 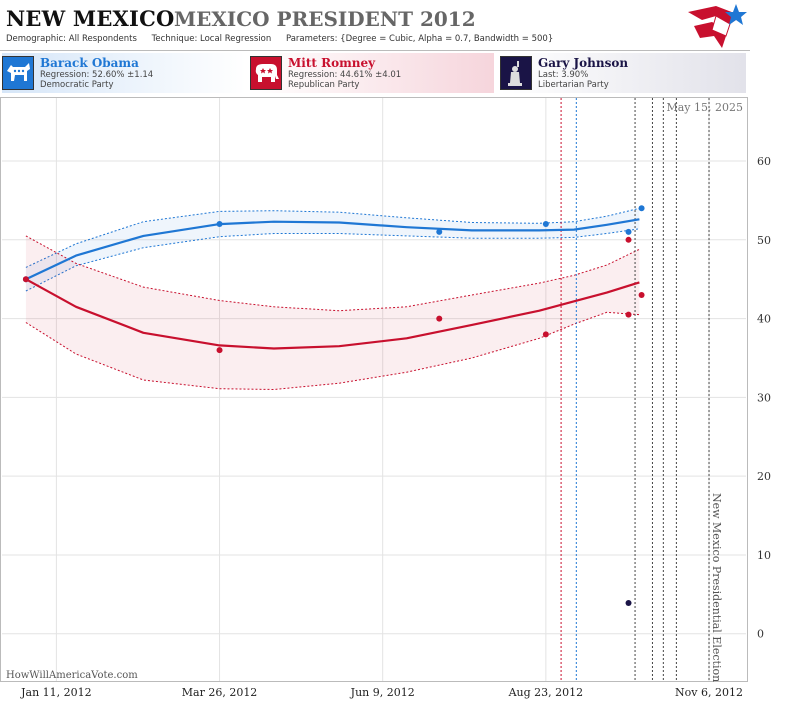 I want to click on mitt-romney-trend-line, so click(x=332, y=314).